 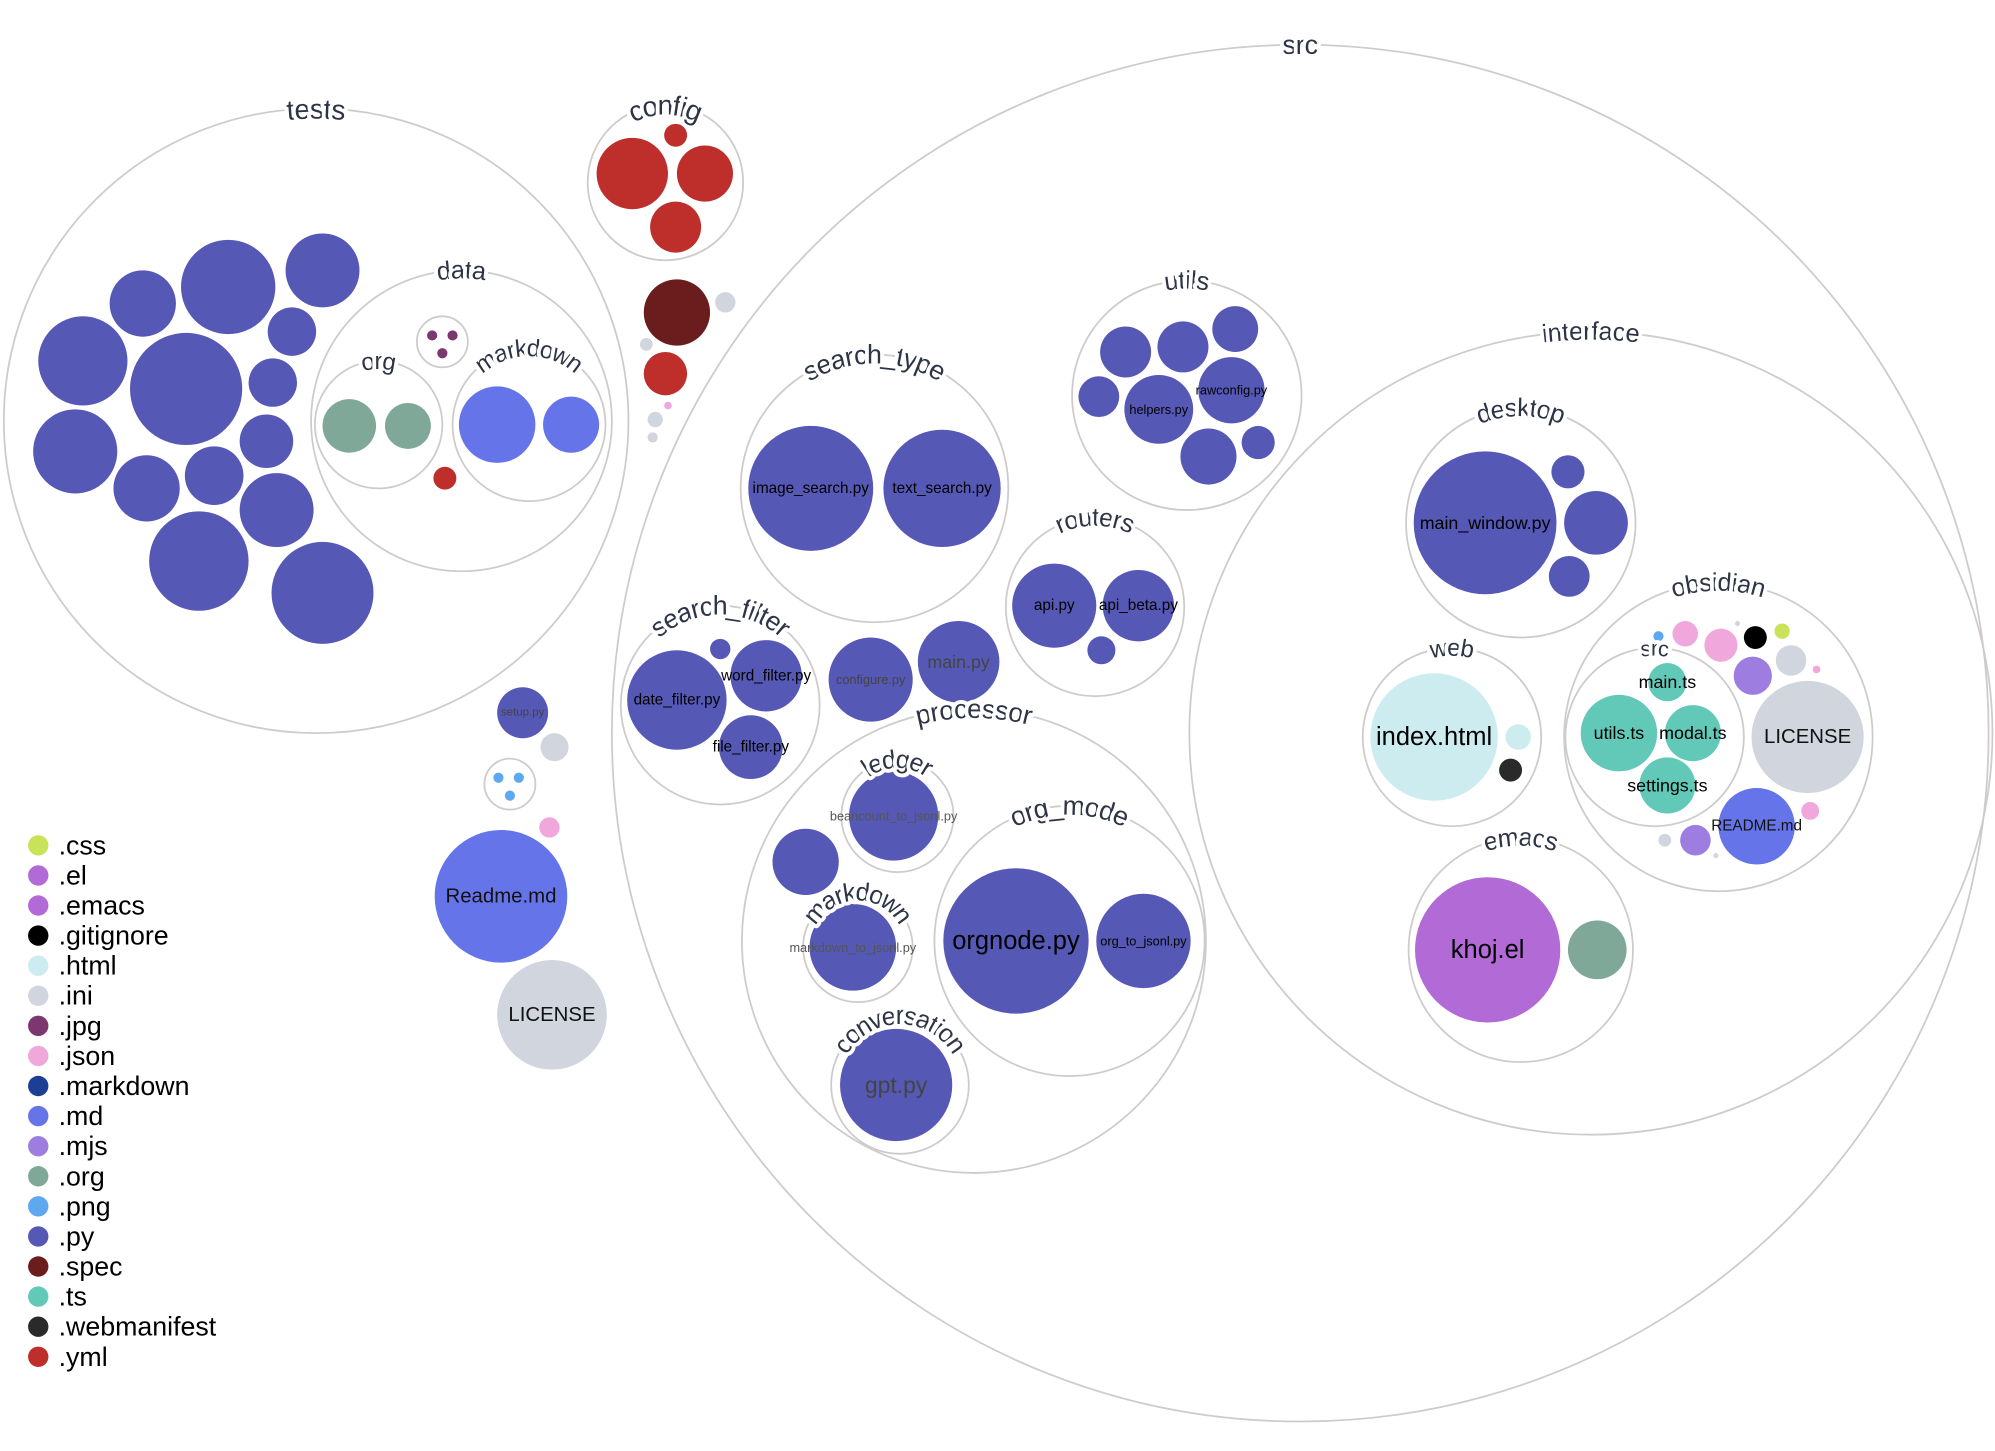 I want to click on file-circle-image-search-py, so click(x=811, y=488).